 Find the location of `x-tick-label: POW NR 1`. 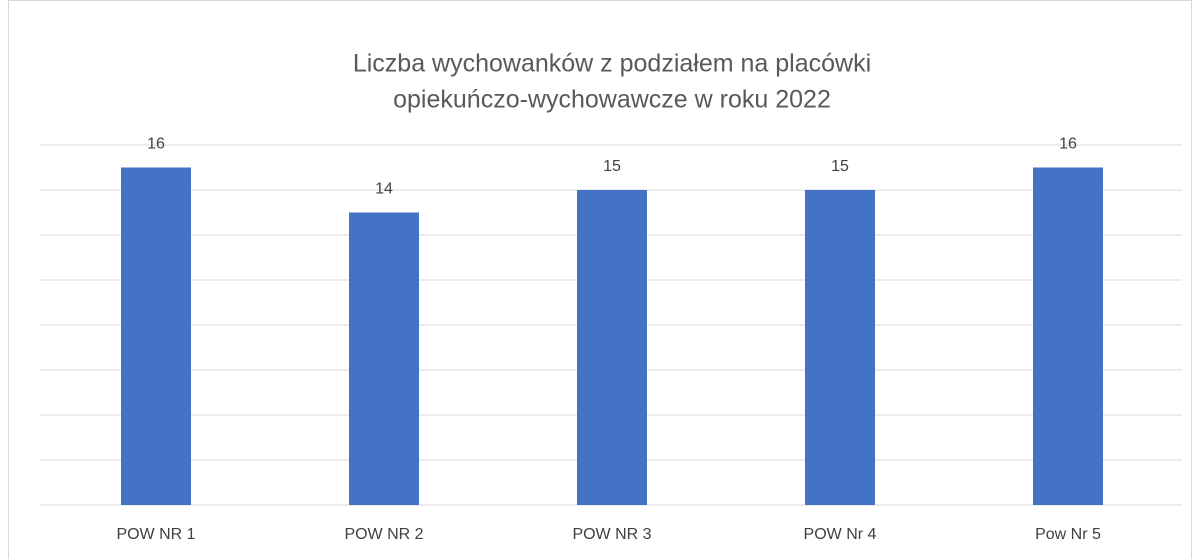

x-tick-label: POW NR 1 is located at coordinates (155, 534).